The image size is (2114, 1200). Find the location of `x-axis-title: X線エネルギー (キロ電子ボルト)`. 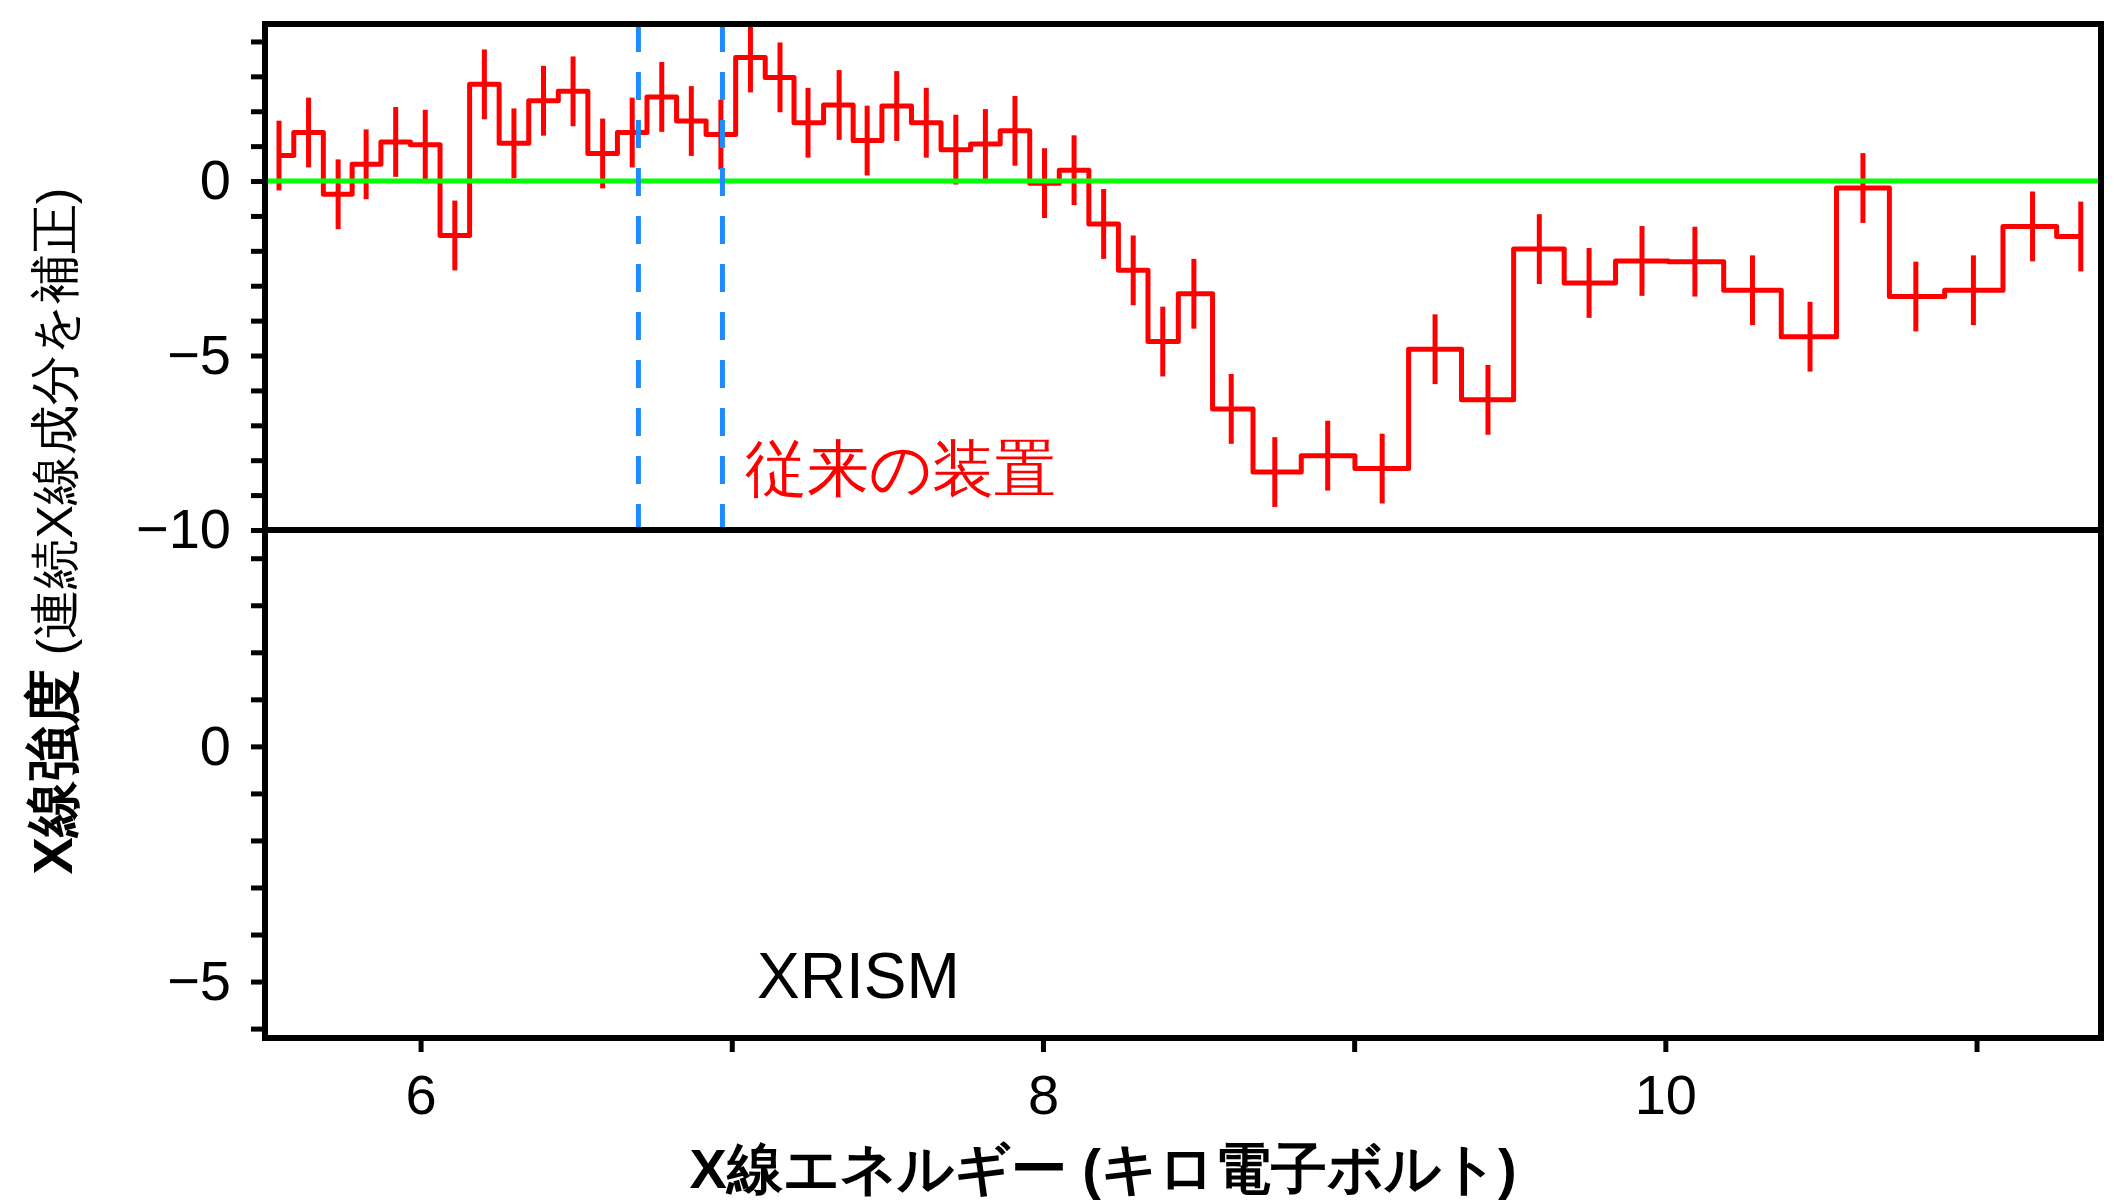

x-axis-title: X線エネルギー (キロ電子ボルト) is located at coordinates (1103, 1168).